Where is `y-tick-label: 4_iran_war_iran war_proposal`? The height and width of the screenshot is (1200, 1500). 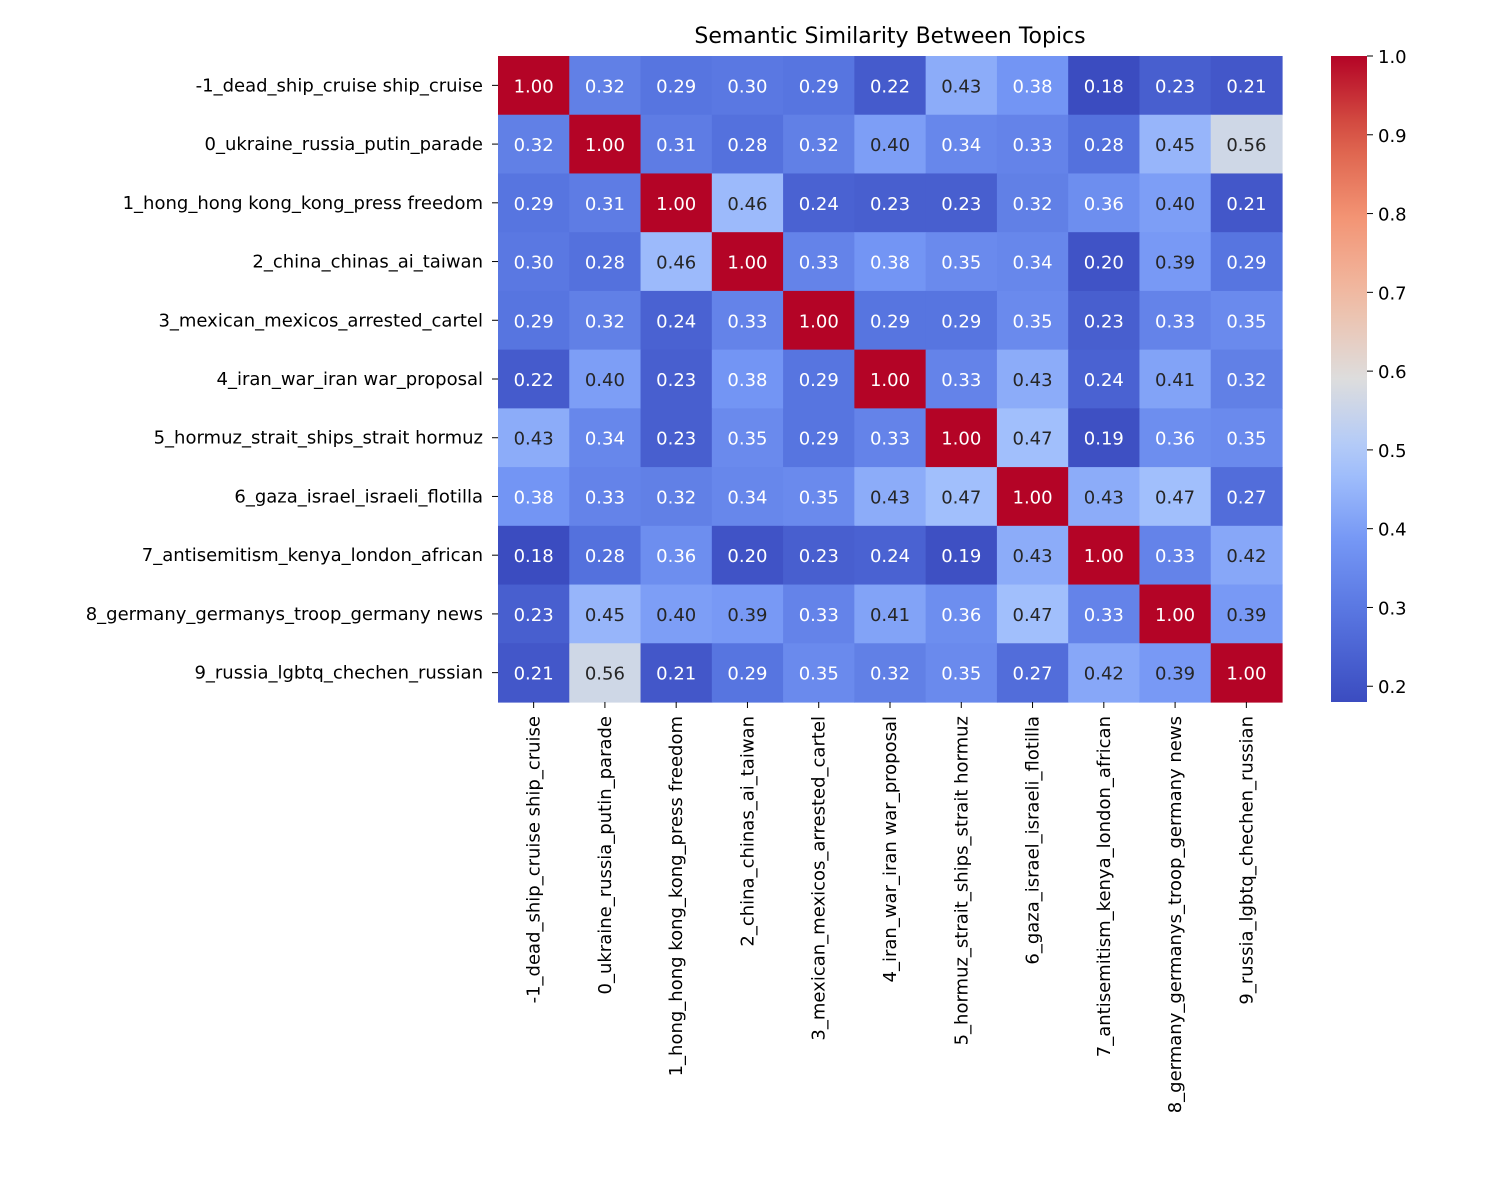 y-tick-label: 4_iran_war_iran war_proposal is located at coordinates (350, 379).